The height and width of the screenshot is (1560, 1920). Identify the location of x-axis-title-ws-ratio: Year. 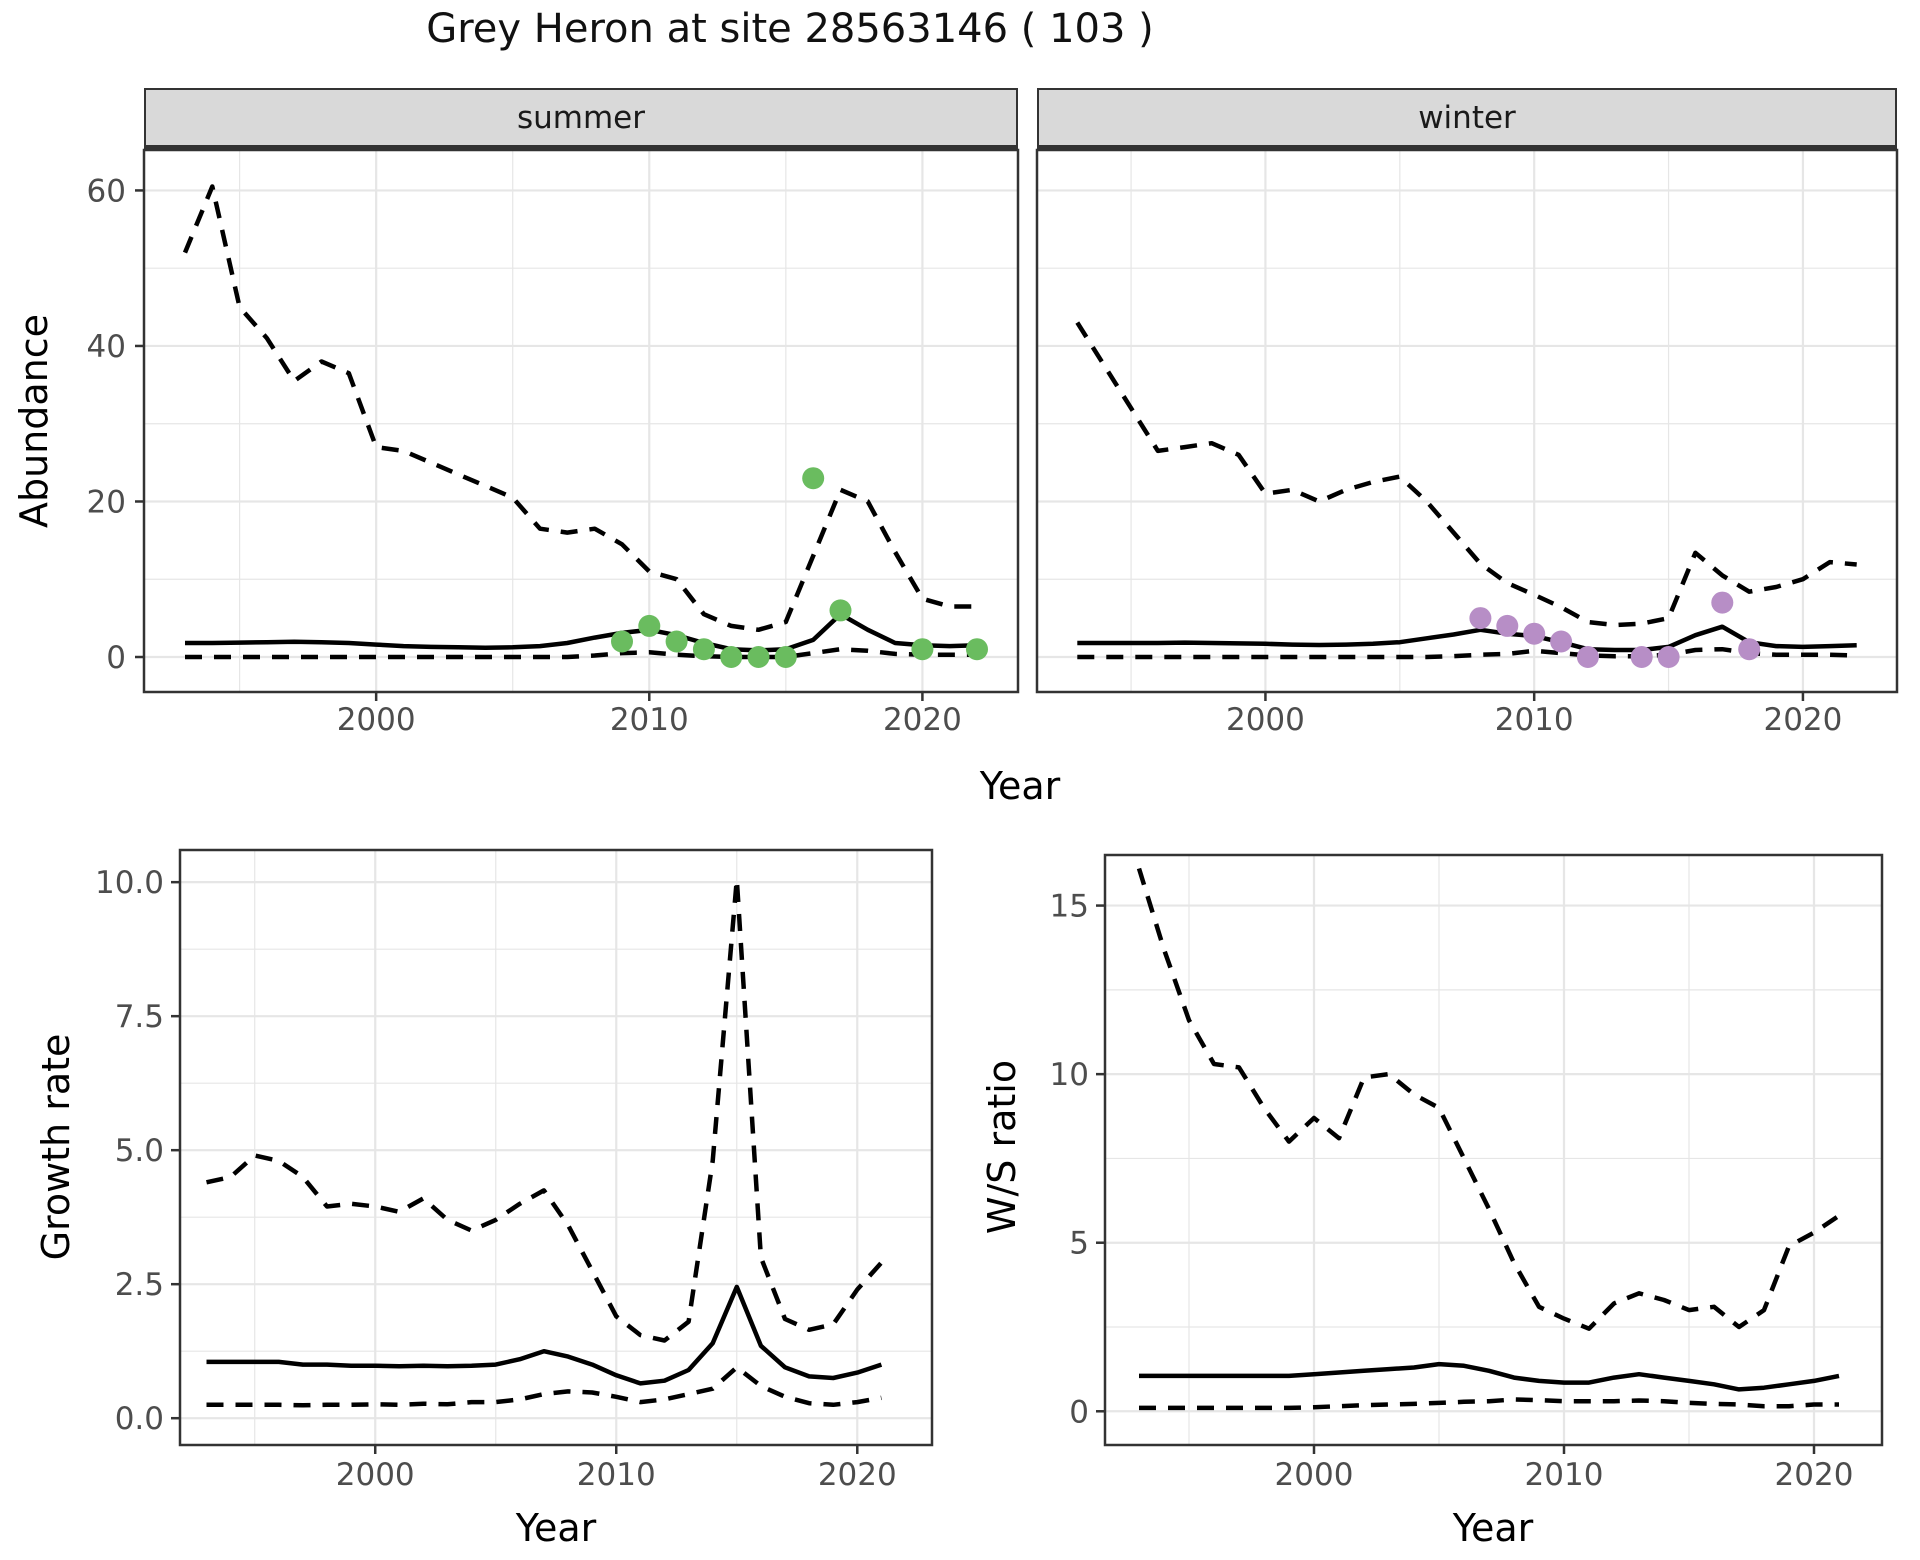
(1493, 1528).